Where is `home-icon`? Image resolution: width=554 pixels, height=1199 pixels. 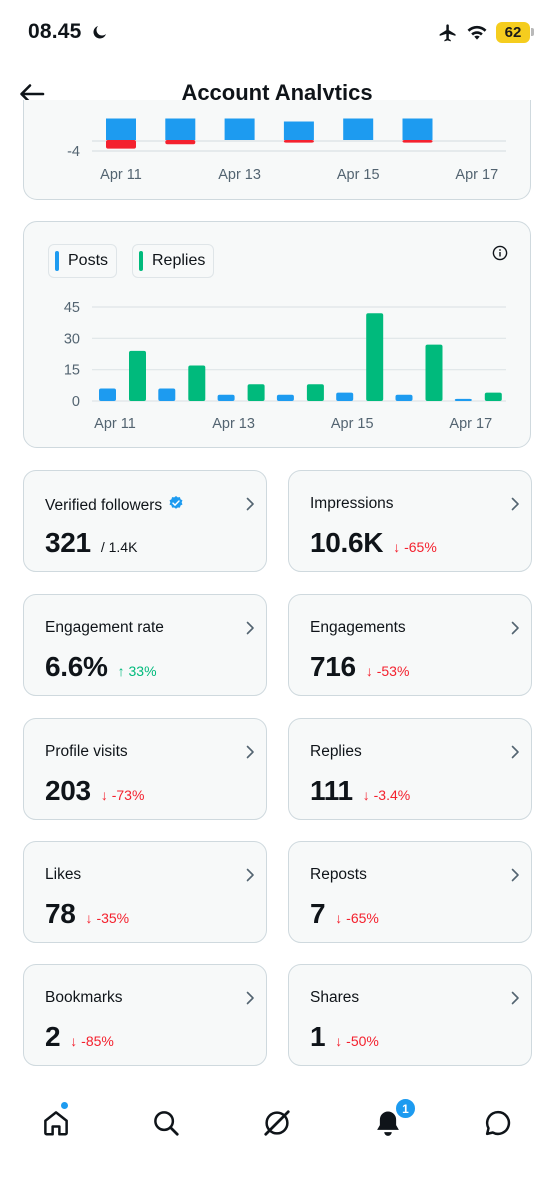
home-icon is located at coordinates (56, 1123).